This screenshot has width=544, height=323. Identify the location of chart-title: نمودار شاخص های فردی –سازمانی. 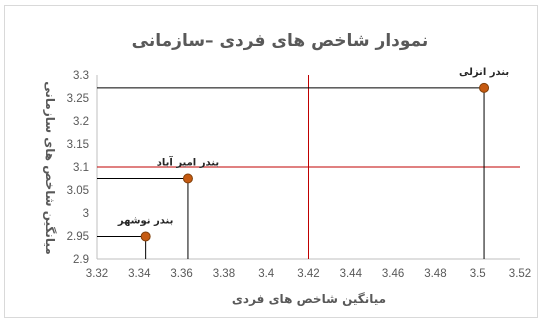
(280, 41).